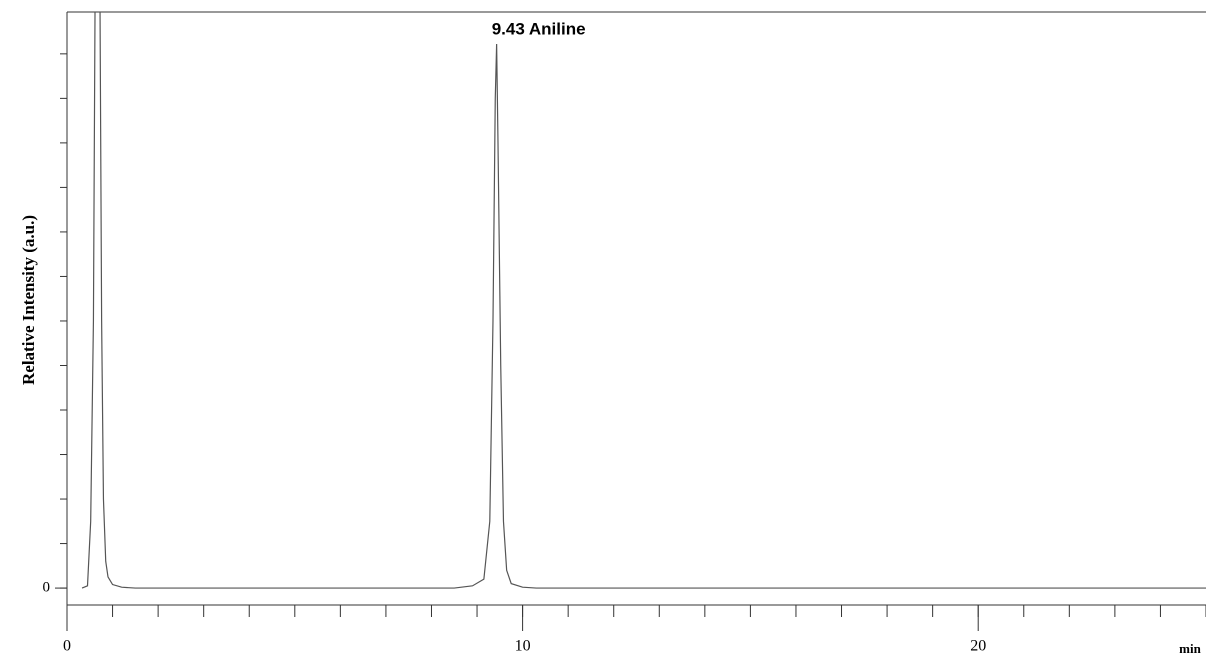  I want to click on x-tick-label: 0, so click(67, 646).